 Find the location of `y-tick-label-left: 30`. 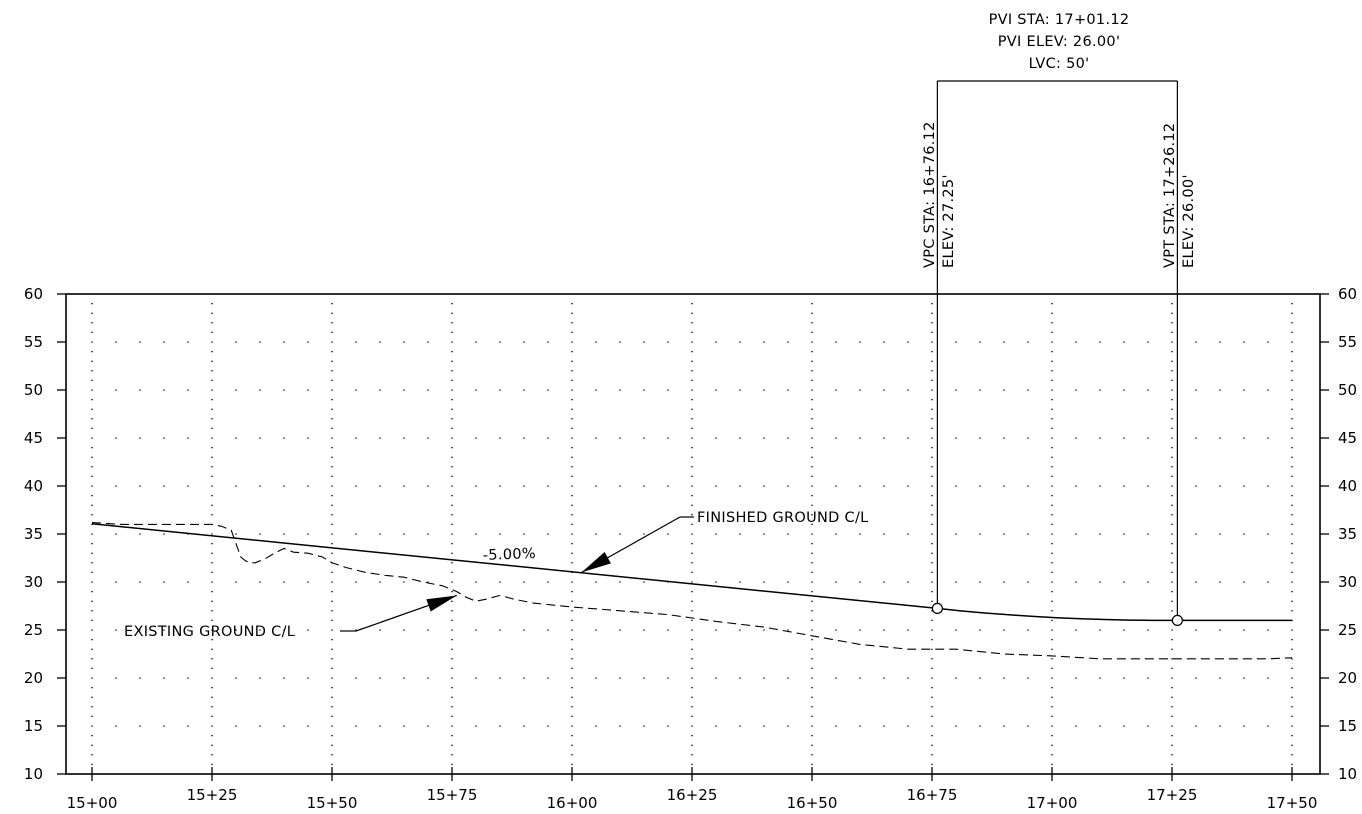

y-tick-label-left: 30 is located at coordinates (33, 582).